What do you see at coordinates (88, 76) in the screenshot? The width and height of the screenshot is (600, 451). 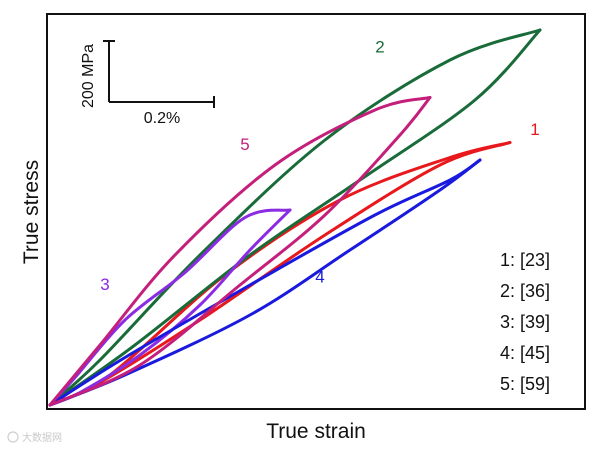 I see `scale-bar-stress-label: 200 MPa` at bounding box center [88, 76].